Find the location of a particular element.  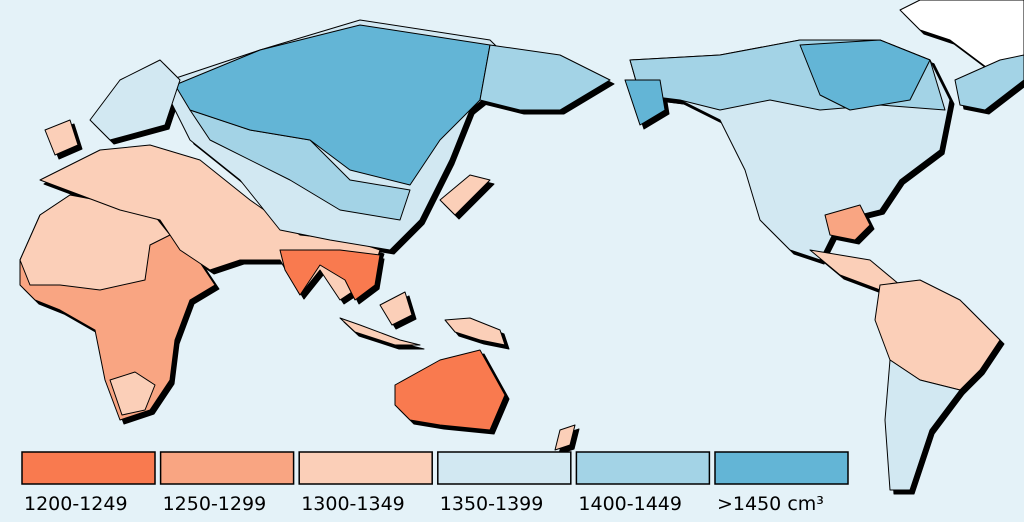

canada-core is located at coordinates (865, 75).